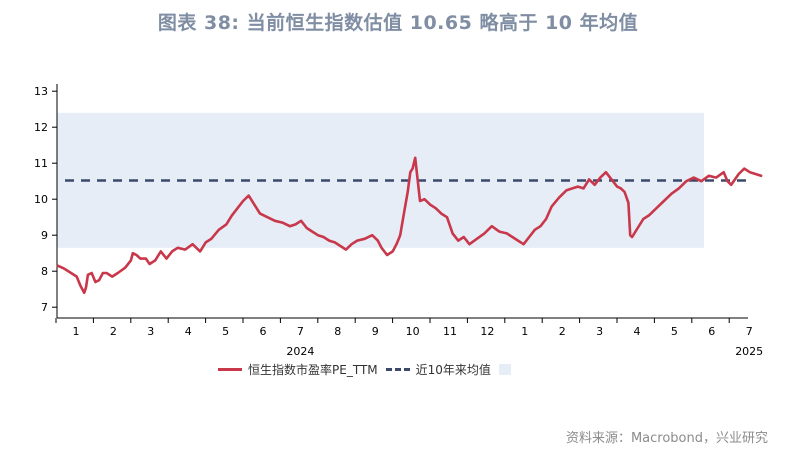  I want to click on legend-swatch-band, so click(504, 369).